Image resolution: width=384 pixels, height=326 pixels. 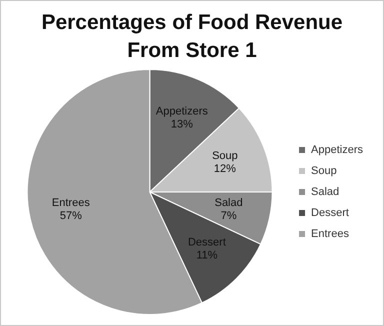 I want to click on slice-label: Salad, so click(x=228, y=203).